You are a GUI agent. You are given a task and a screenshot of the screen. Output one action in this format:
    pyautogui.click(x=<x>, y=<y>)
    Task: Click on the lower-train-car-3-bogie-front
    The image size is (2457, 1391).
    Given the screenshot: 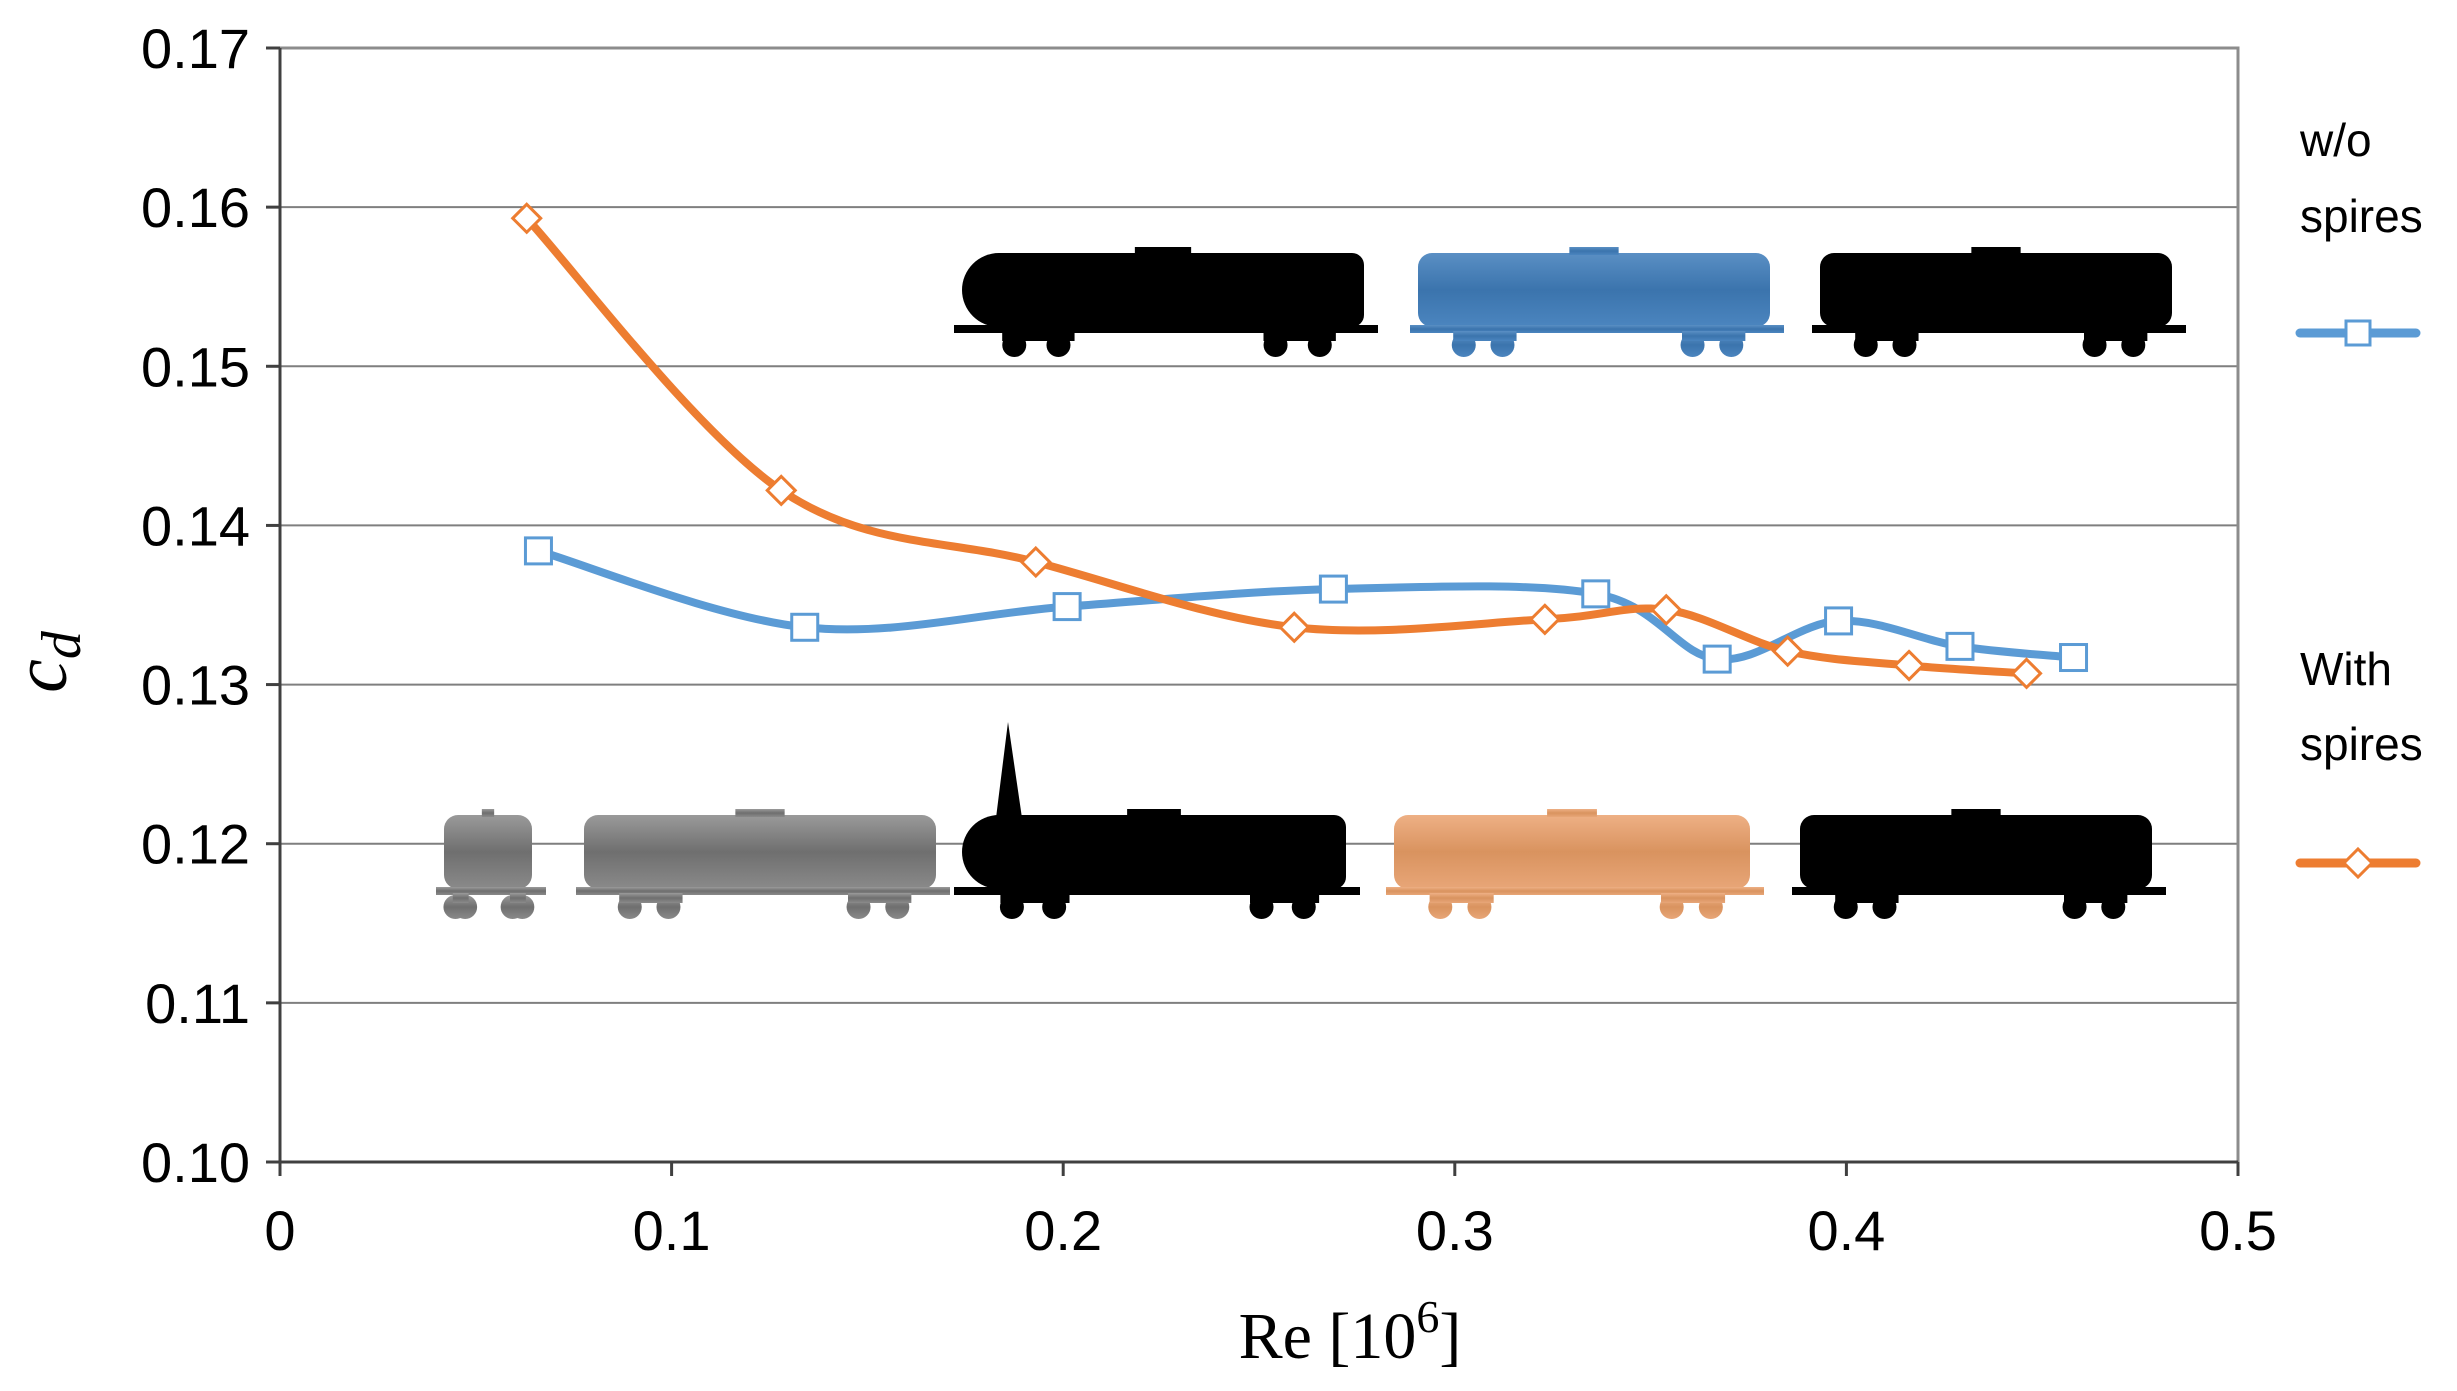 What is the action you would take?
    pyautogui.click(x=1035, y=898)
    